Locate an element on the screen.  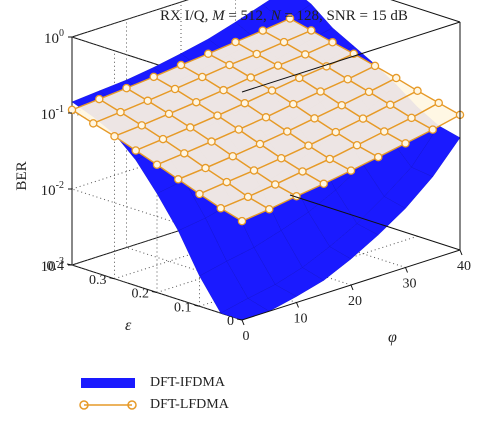
phi-tick-label: 40 is located at coordinates (464, 266).